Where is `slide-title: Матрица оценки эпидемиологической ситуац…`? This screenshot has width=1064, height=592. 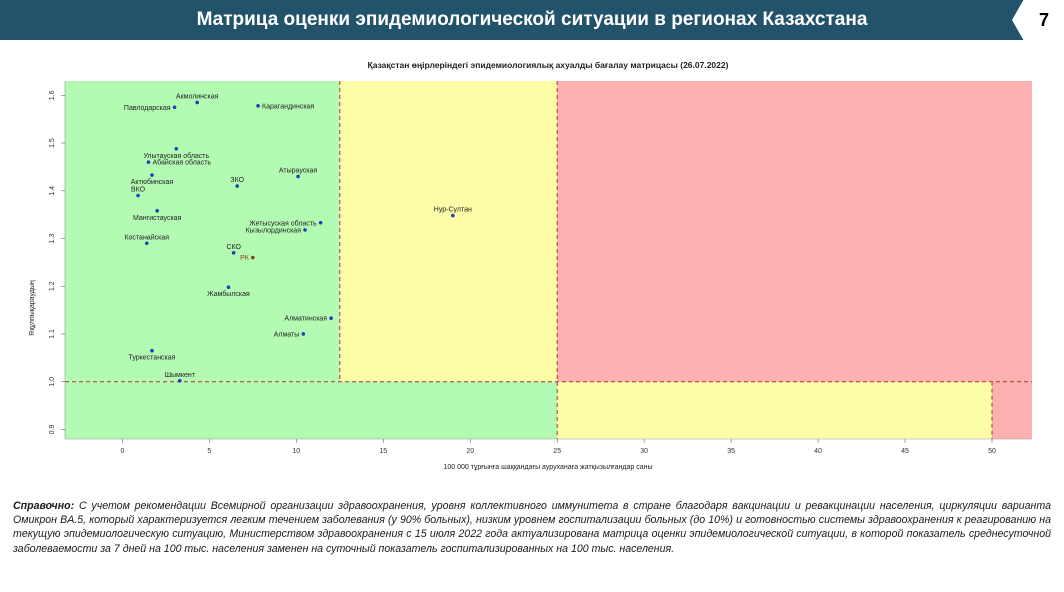
slide-title: Матрица оценки эпидемиологической ситуац… is located at coordinates (532, 19).